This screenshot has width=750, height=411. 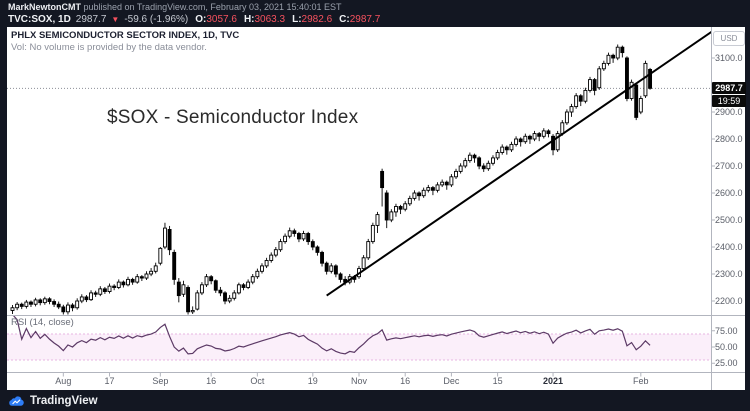 What do you see at coordinates (729, 139) in the screenshot?
I see `price-tick-label: 2800.0` at bounding box center [729, 139].